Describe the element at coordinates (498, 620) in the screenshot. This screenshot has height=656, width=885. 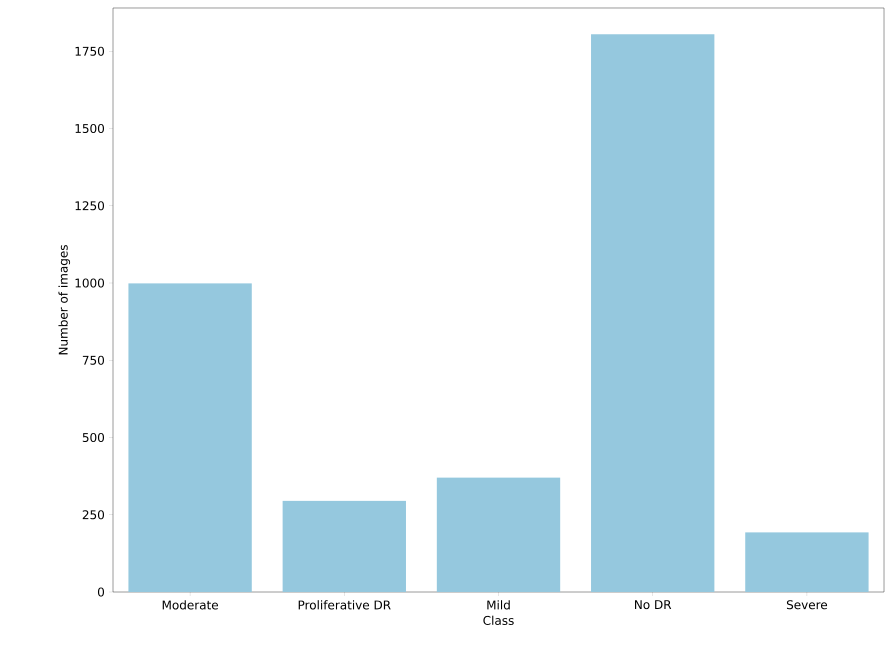
I see `x-axis-title: Class` at that location.